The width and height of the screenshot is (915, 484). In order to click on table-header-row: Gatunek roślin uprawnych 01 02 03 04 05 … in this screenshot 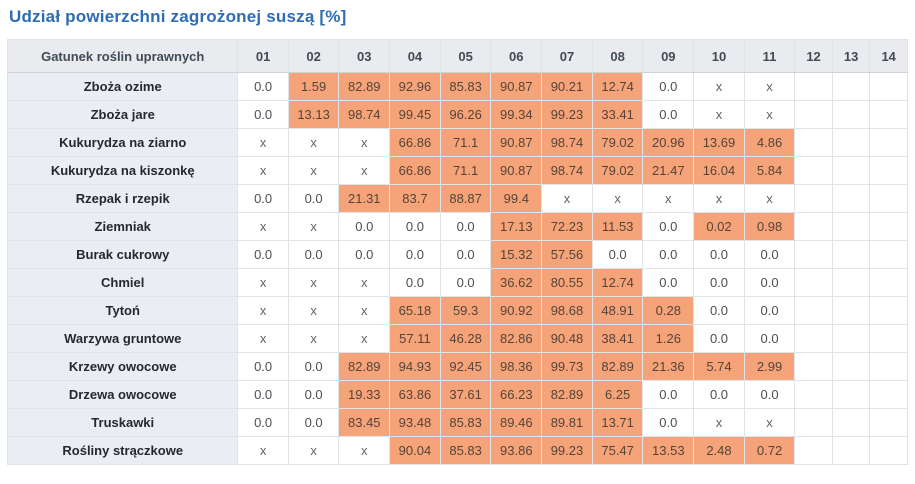, I will do `click(457, 56)`.